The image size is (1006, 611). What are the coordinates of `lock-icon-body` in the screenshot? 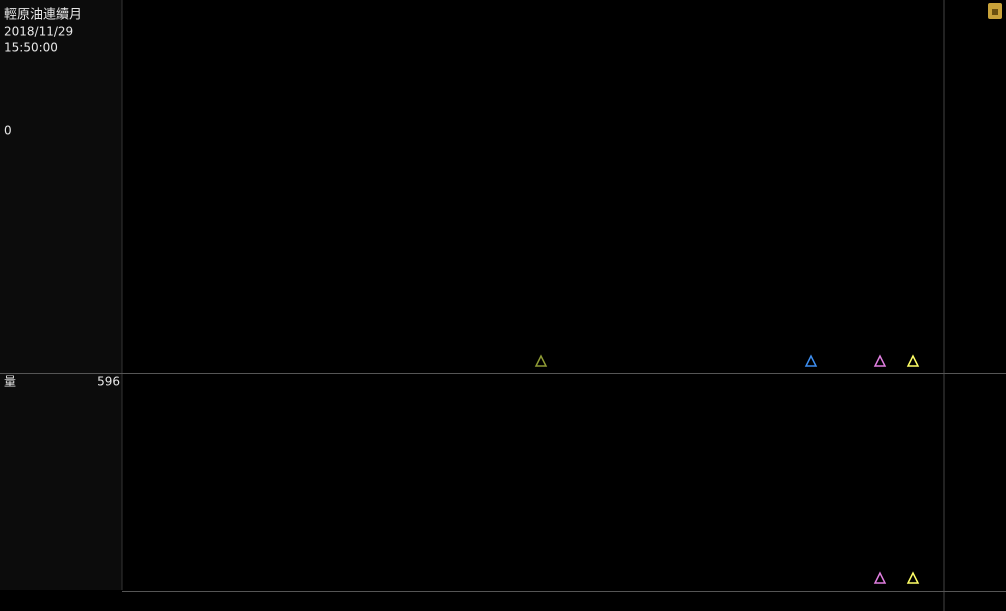 It's located at (995, 12).